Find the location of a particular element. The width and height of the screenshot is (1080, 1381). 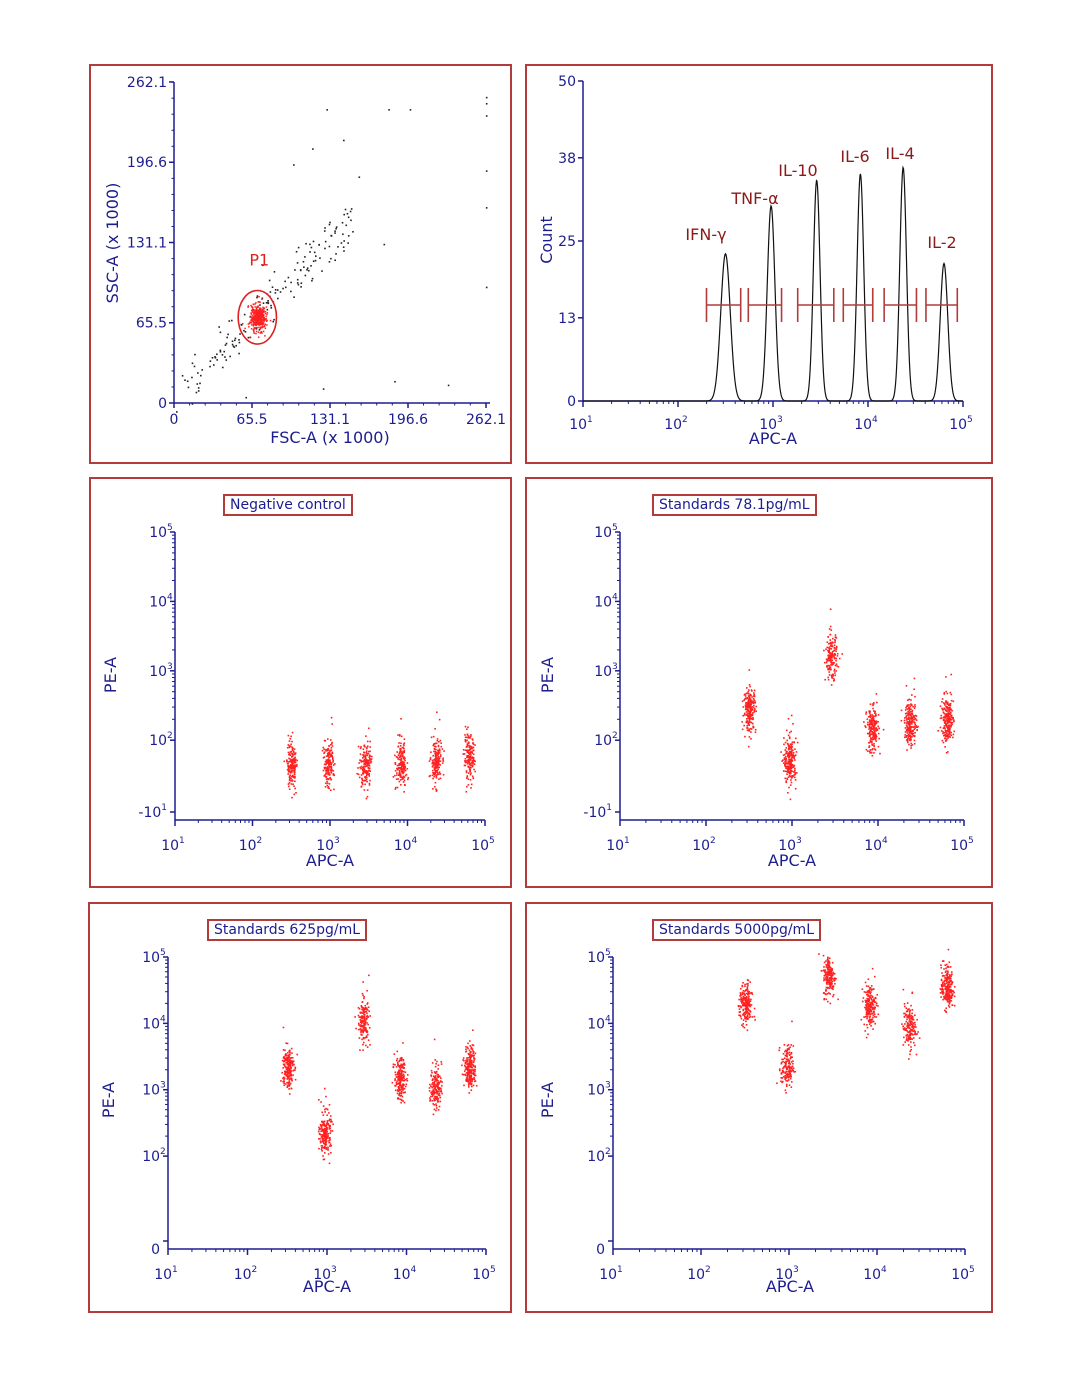

p2-histogram-line is located at coordinates (773, 283).